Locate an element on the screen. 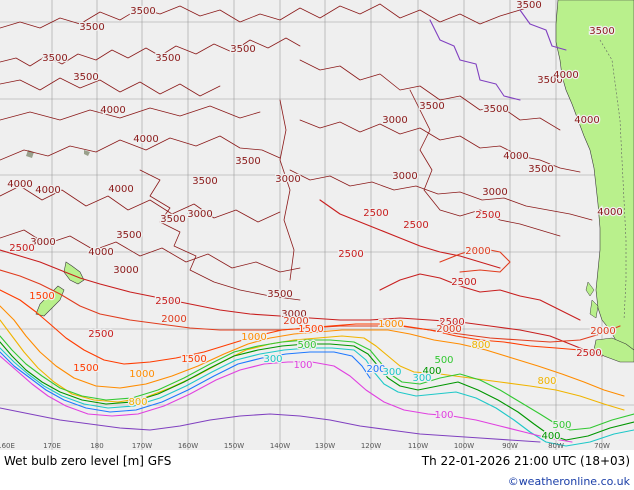  contour-label-54: 4000 is located at coordinates (609, 212).